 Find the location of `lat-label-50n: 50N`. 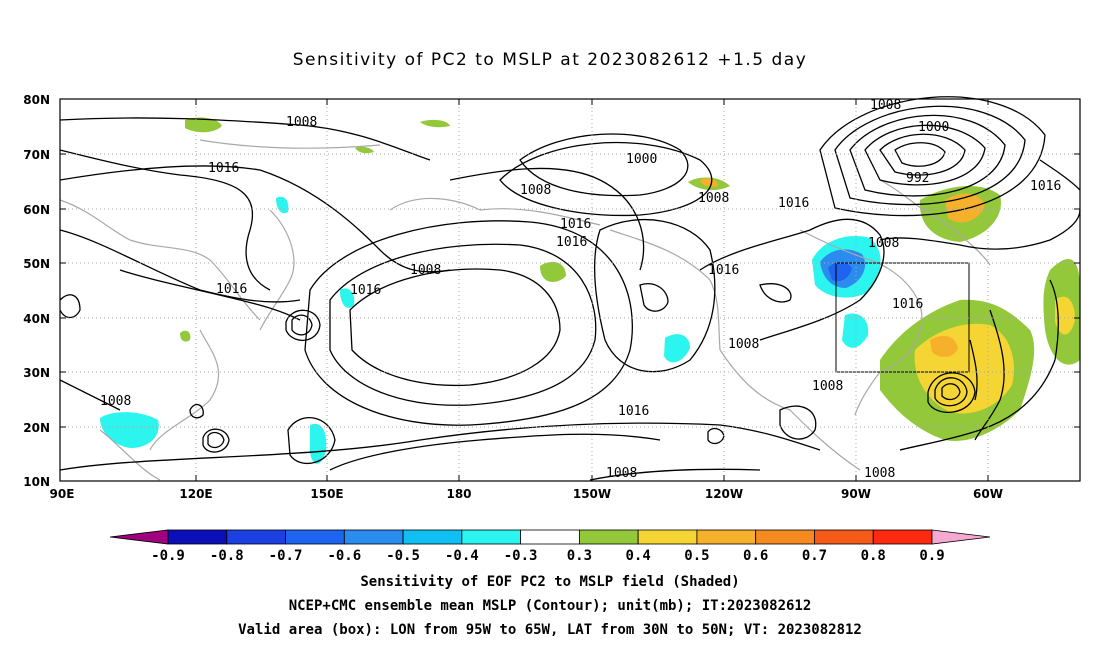

lat-label-50n: 50N is located at coordinates (36, 264).